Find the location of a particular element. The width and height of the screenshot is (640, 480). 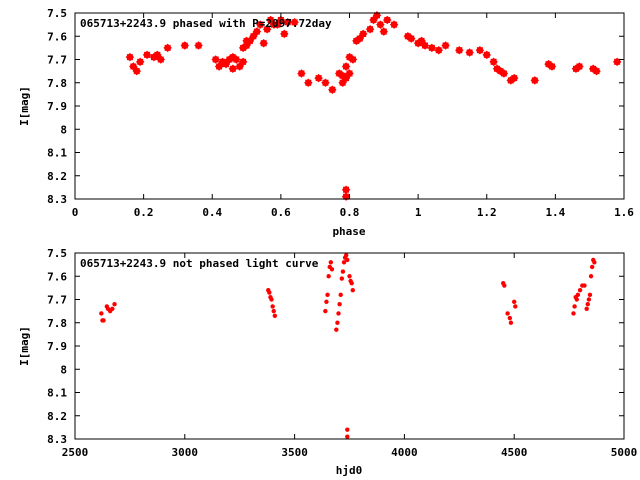

y-tick-label: 8 is located at coordinates (63, 369).